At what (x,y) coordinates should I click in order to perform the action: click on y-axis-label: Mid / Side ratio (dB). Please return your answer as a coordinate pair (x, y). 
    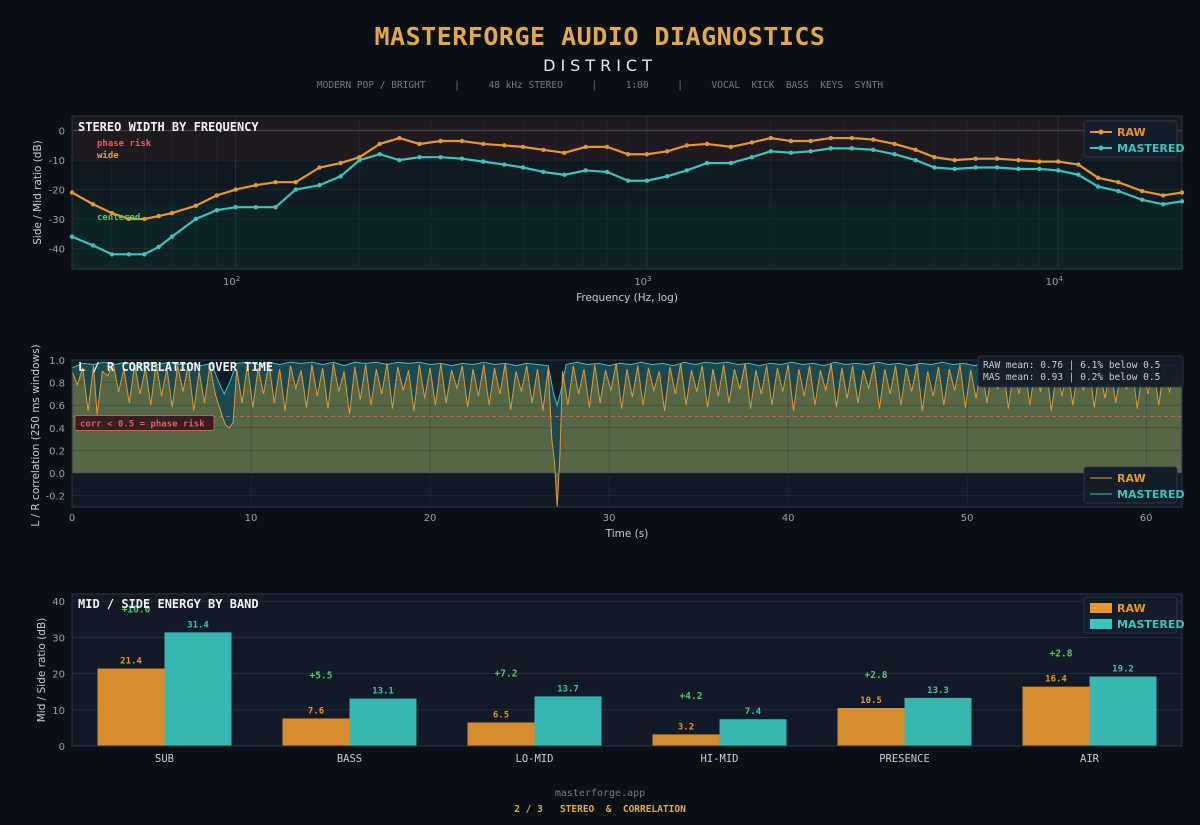
    Looking at the image, I should click on (42, 670).